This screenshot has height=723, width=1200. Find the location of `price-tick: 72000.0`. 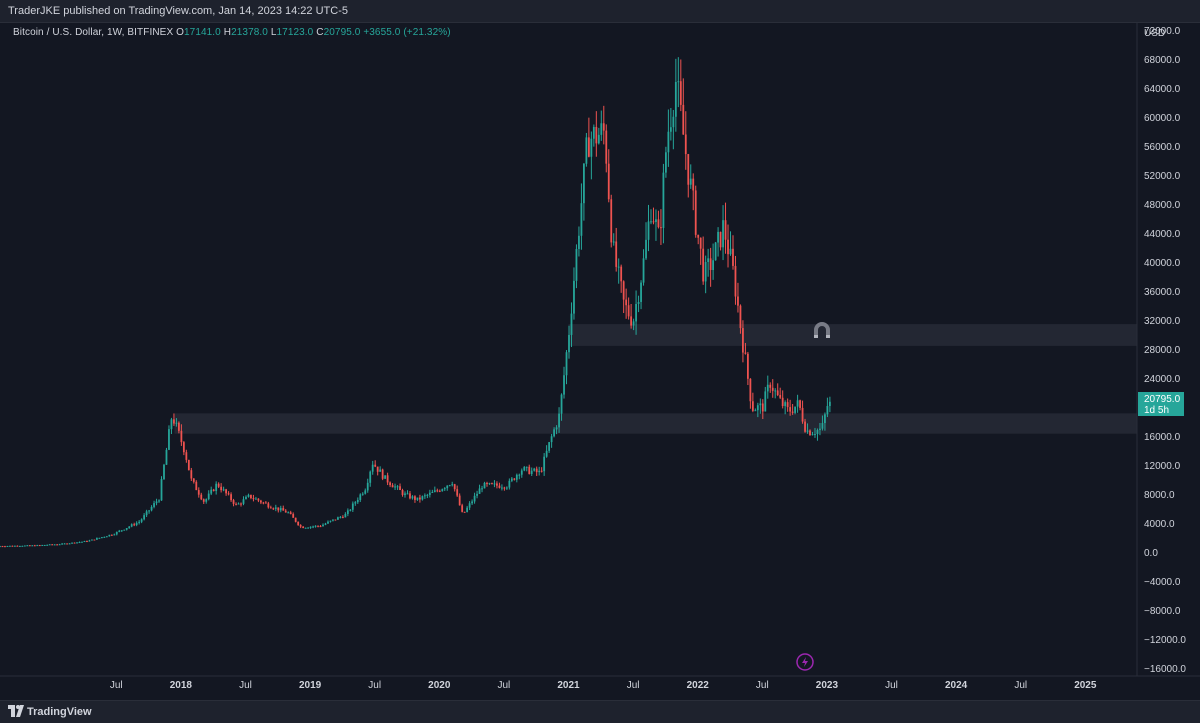

price-tick: 72000.0 is located at coordinates (1162, 31).